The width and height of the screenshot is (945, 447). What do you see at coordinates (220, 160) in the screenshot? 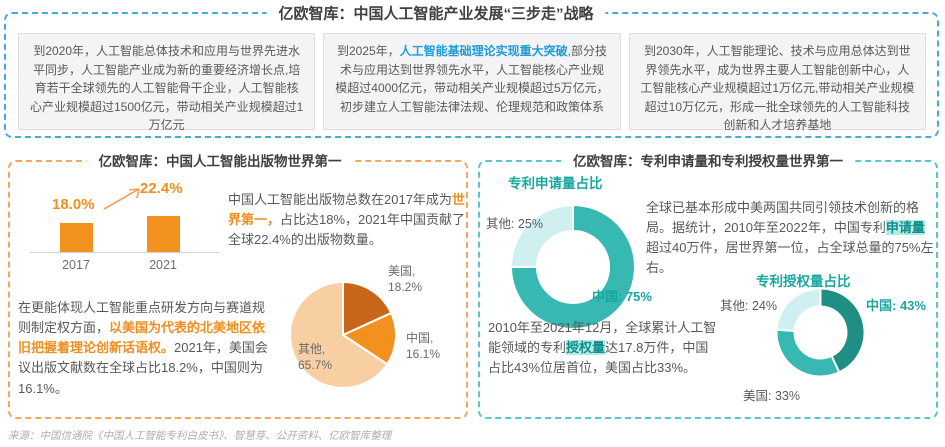
I see `publications-title: 亿欧智库：中国人工智能出版物世界第一` at bounding box center [220, 160].